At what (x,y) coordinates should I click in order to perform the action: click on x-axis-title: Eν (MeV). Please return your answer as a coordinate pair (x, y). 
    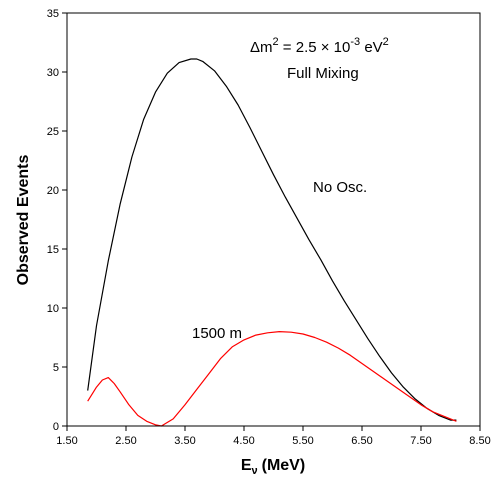
    Looking at the image, I should click on (273, 467).